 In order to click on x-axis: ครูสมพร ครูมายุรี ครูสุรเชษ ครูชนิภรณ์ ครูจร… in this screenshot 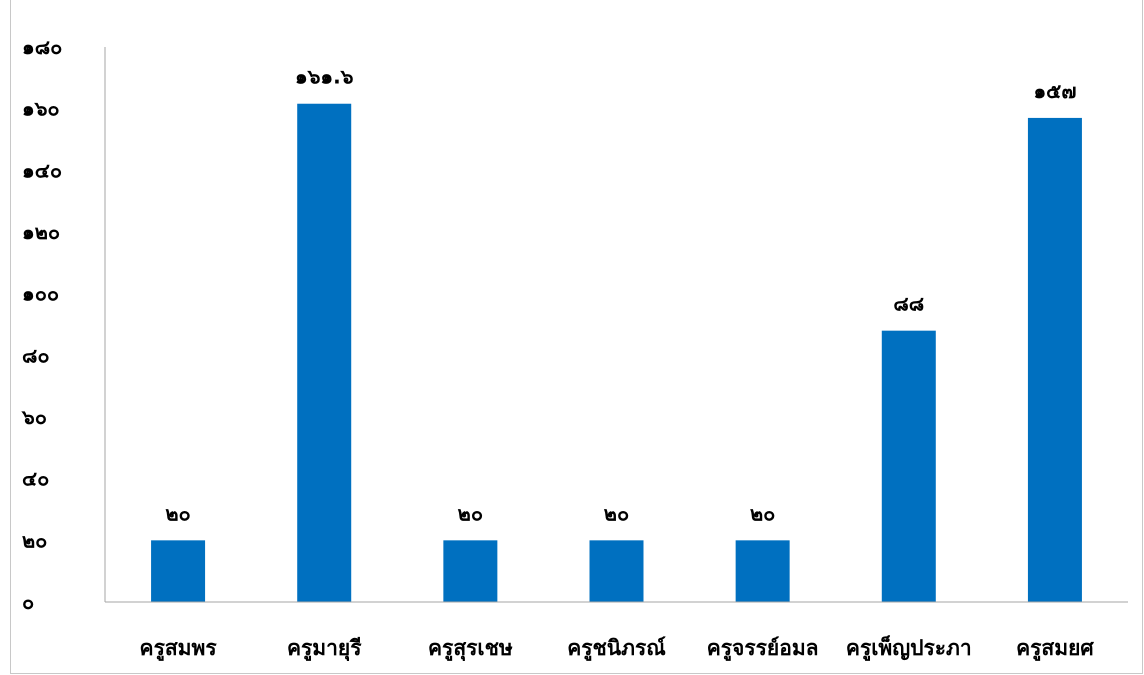, I will do `click(616, 631)`.